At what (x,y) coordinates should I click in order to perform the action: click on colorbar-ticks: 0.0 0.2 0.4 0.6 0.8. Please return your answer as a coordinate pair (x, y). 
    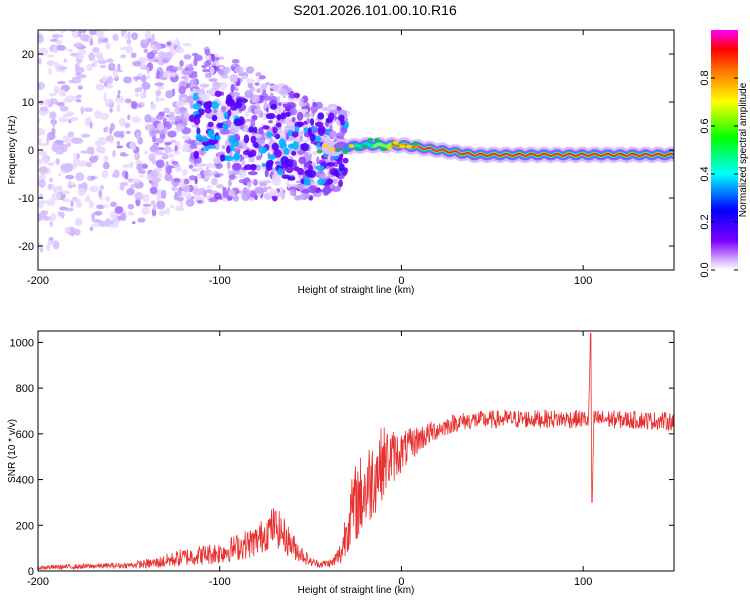
    Looking at the image, I should click on (718, 174).